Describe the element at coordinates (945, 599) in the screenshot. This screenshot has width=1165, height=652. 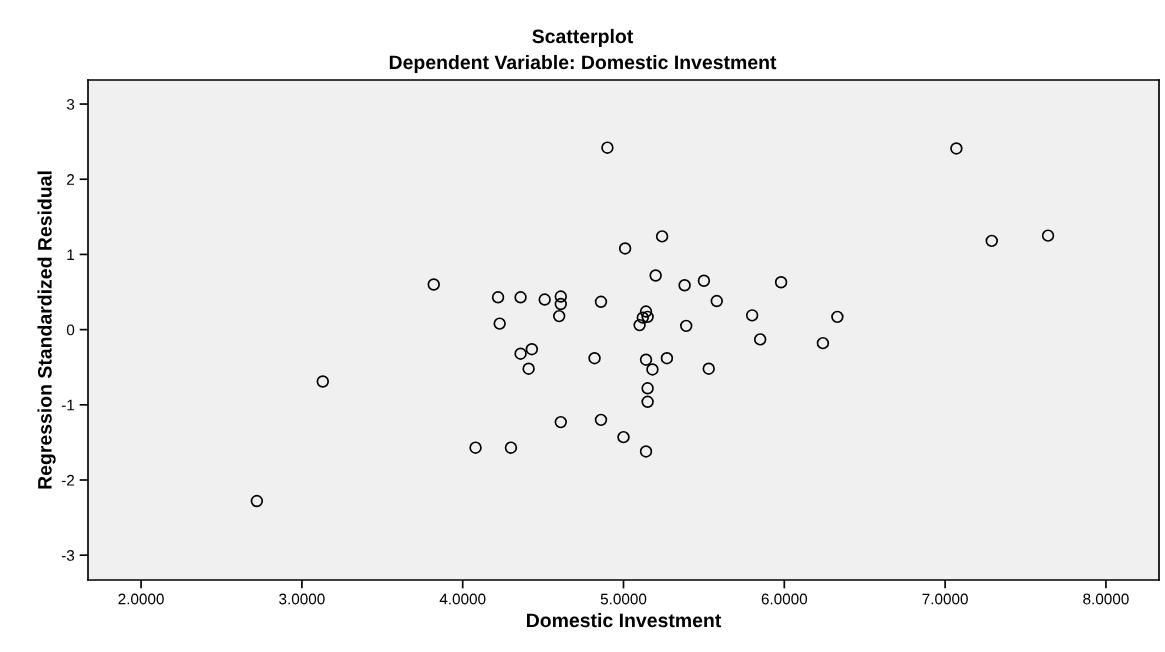
I see `x-tick-label: 7.0000` at that location.